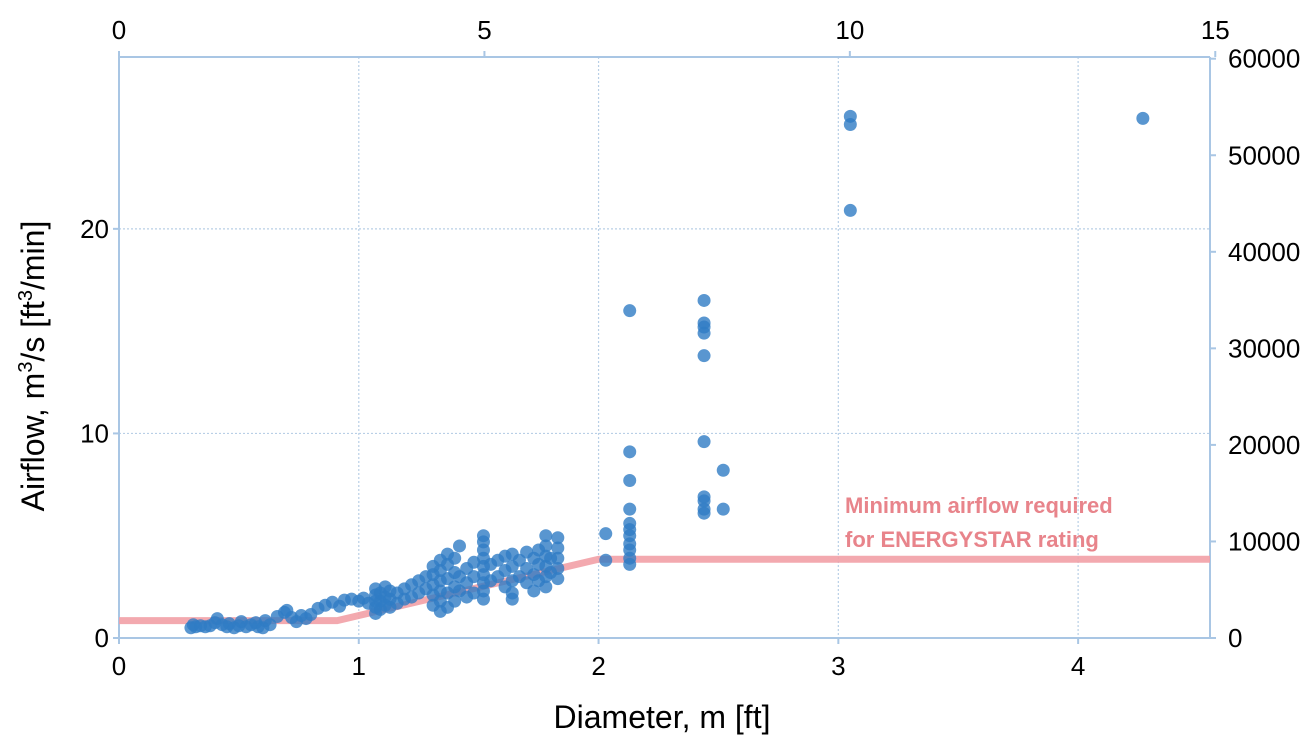  What do you see at coordinates (119, 666) in the screenshot?
I see `x-tick-label: 0` at bounding box center [119, 666].